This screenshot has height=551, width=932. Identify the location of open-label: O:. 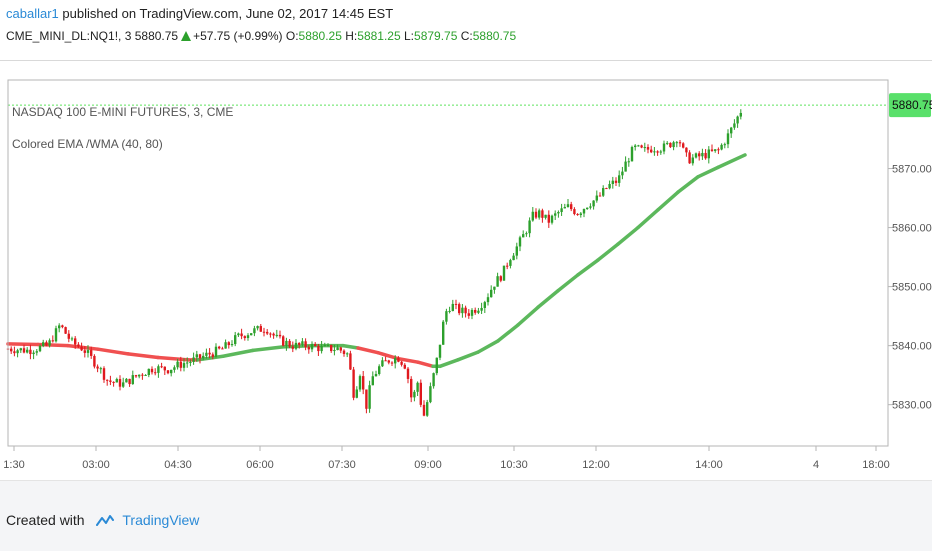
(292, 36).